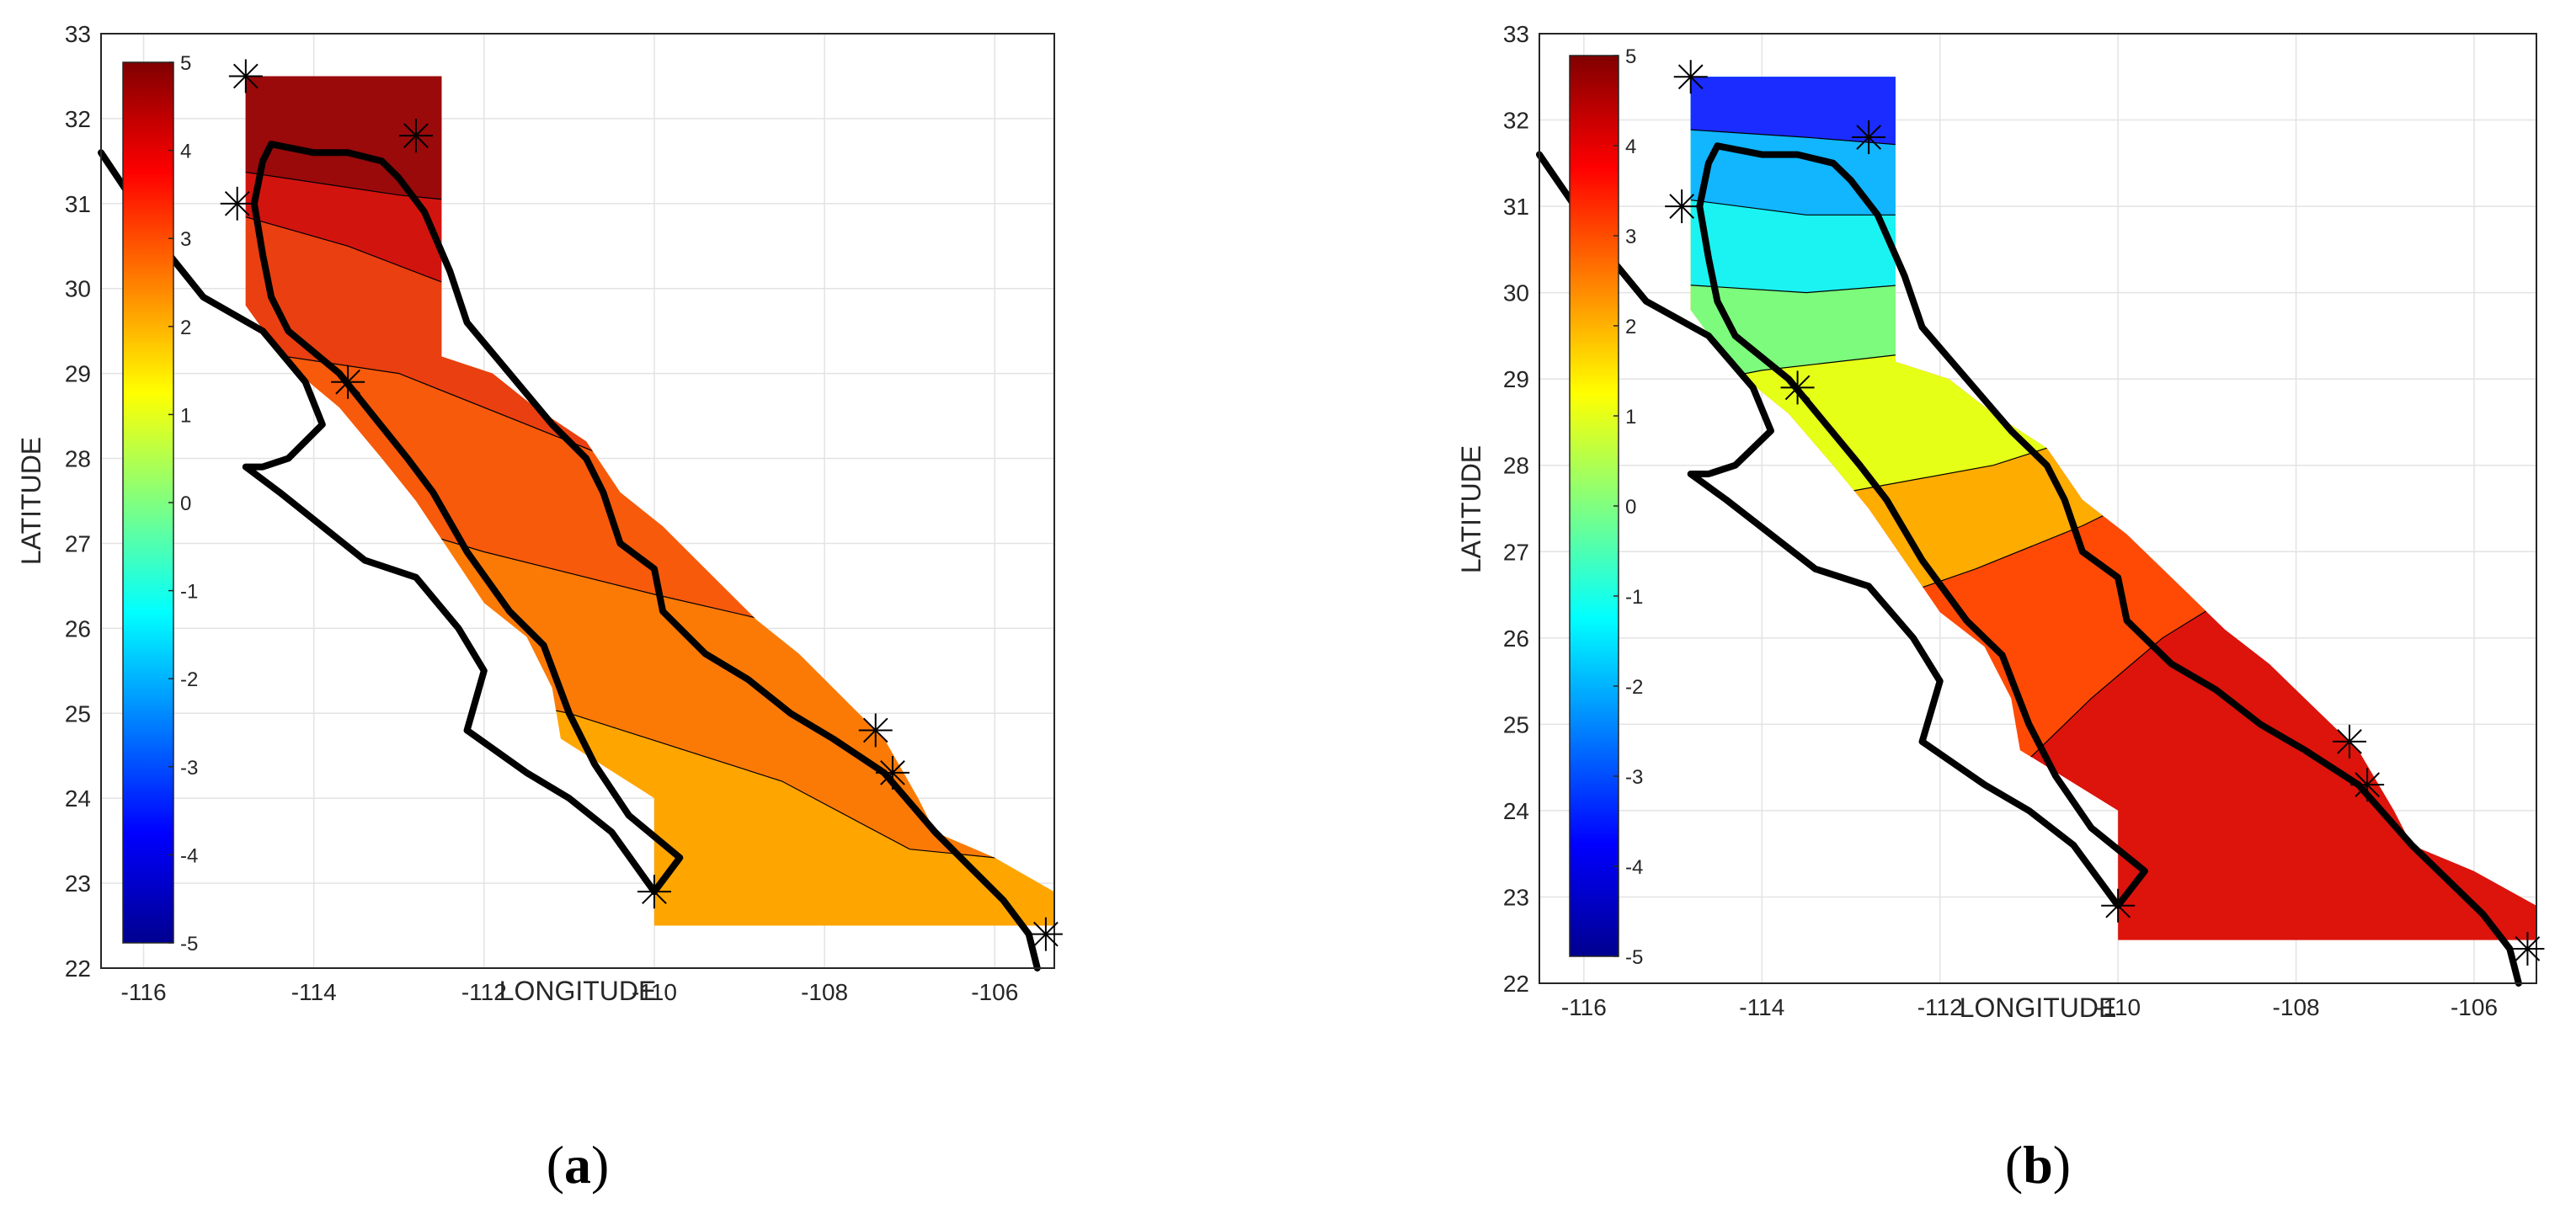 The image size is (2576, 1219). I want to click on panel-a-xlabel: LONGITUDE, so click(578, 991).